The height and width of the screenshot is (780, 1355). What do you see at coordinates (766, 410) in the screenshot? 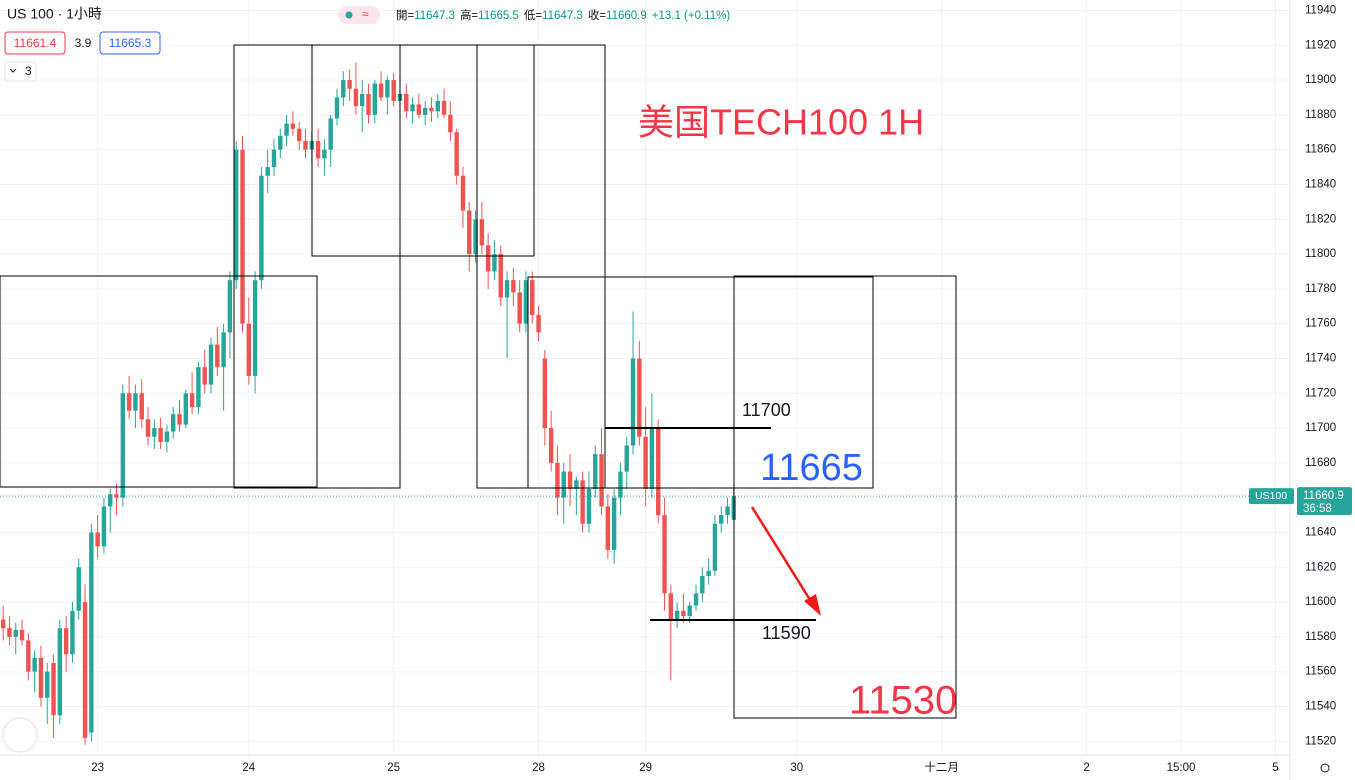
I see `annotation: 11700` at bounding box center [766, 410].